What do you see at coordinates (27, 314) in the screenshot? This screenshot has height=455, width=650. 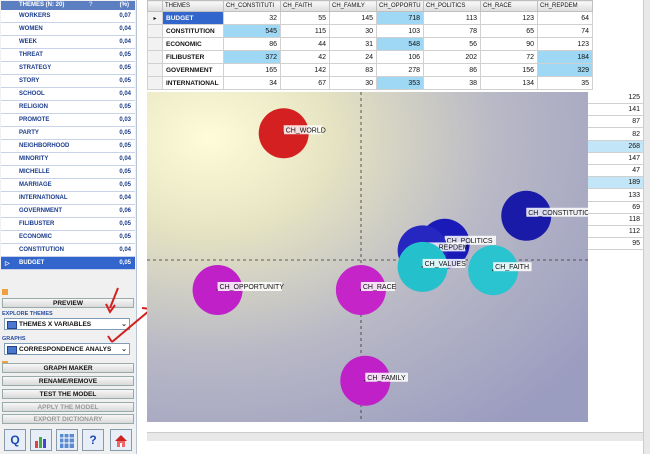 I see `explore-section-label: EXPLORE THEMES` at bounding box center [27, 314].